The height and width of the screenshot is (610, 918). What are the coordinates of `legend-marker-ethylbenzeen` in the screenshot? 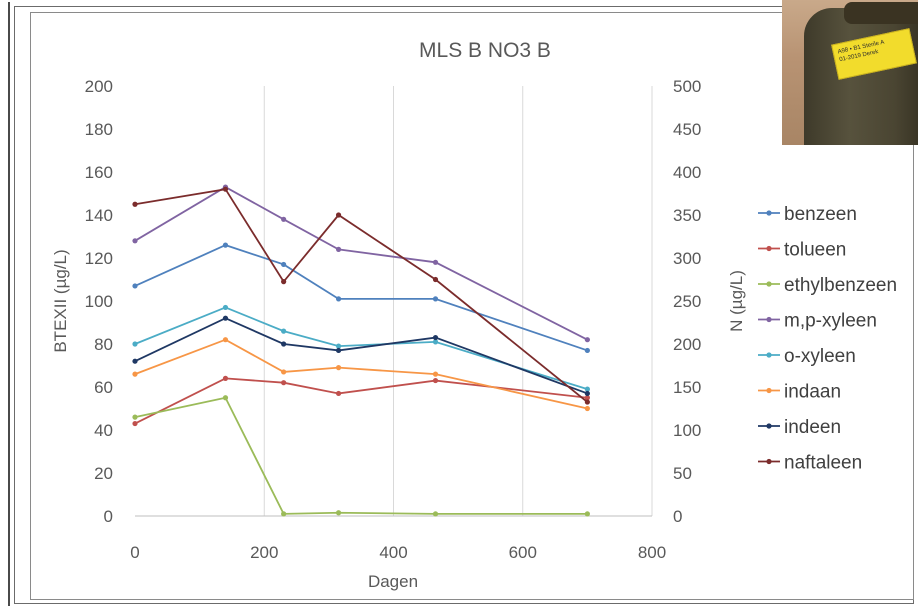 It's located at (769, 284).